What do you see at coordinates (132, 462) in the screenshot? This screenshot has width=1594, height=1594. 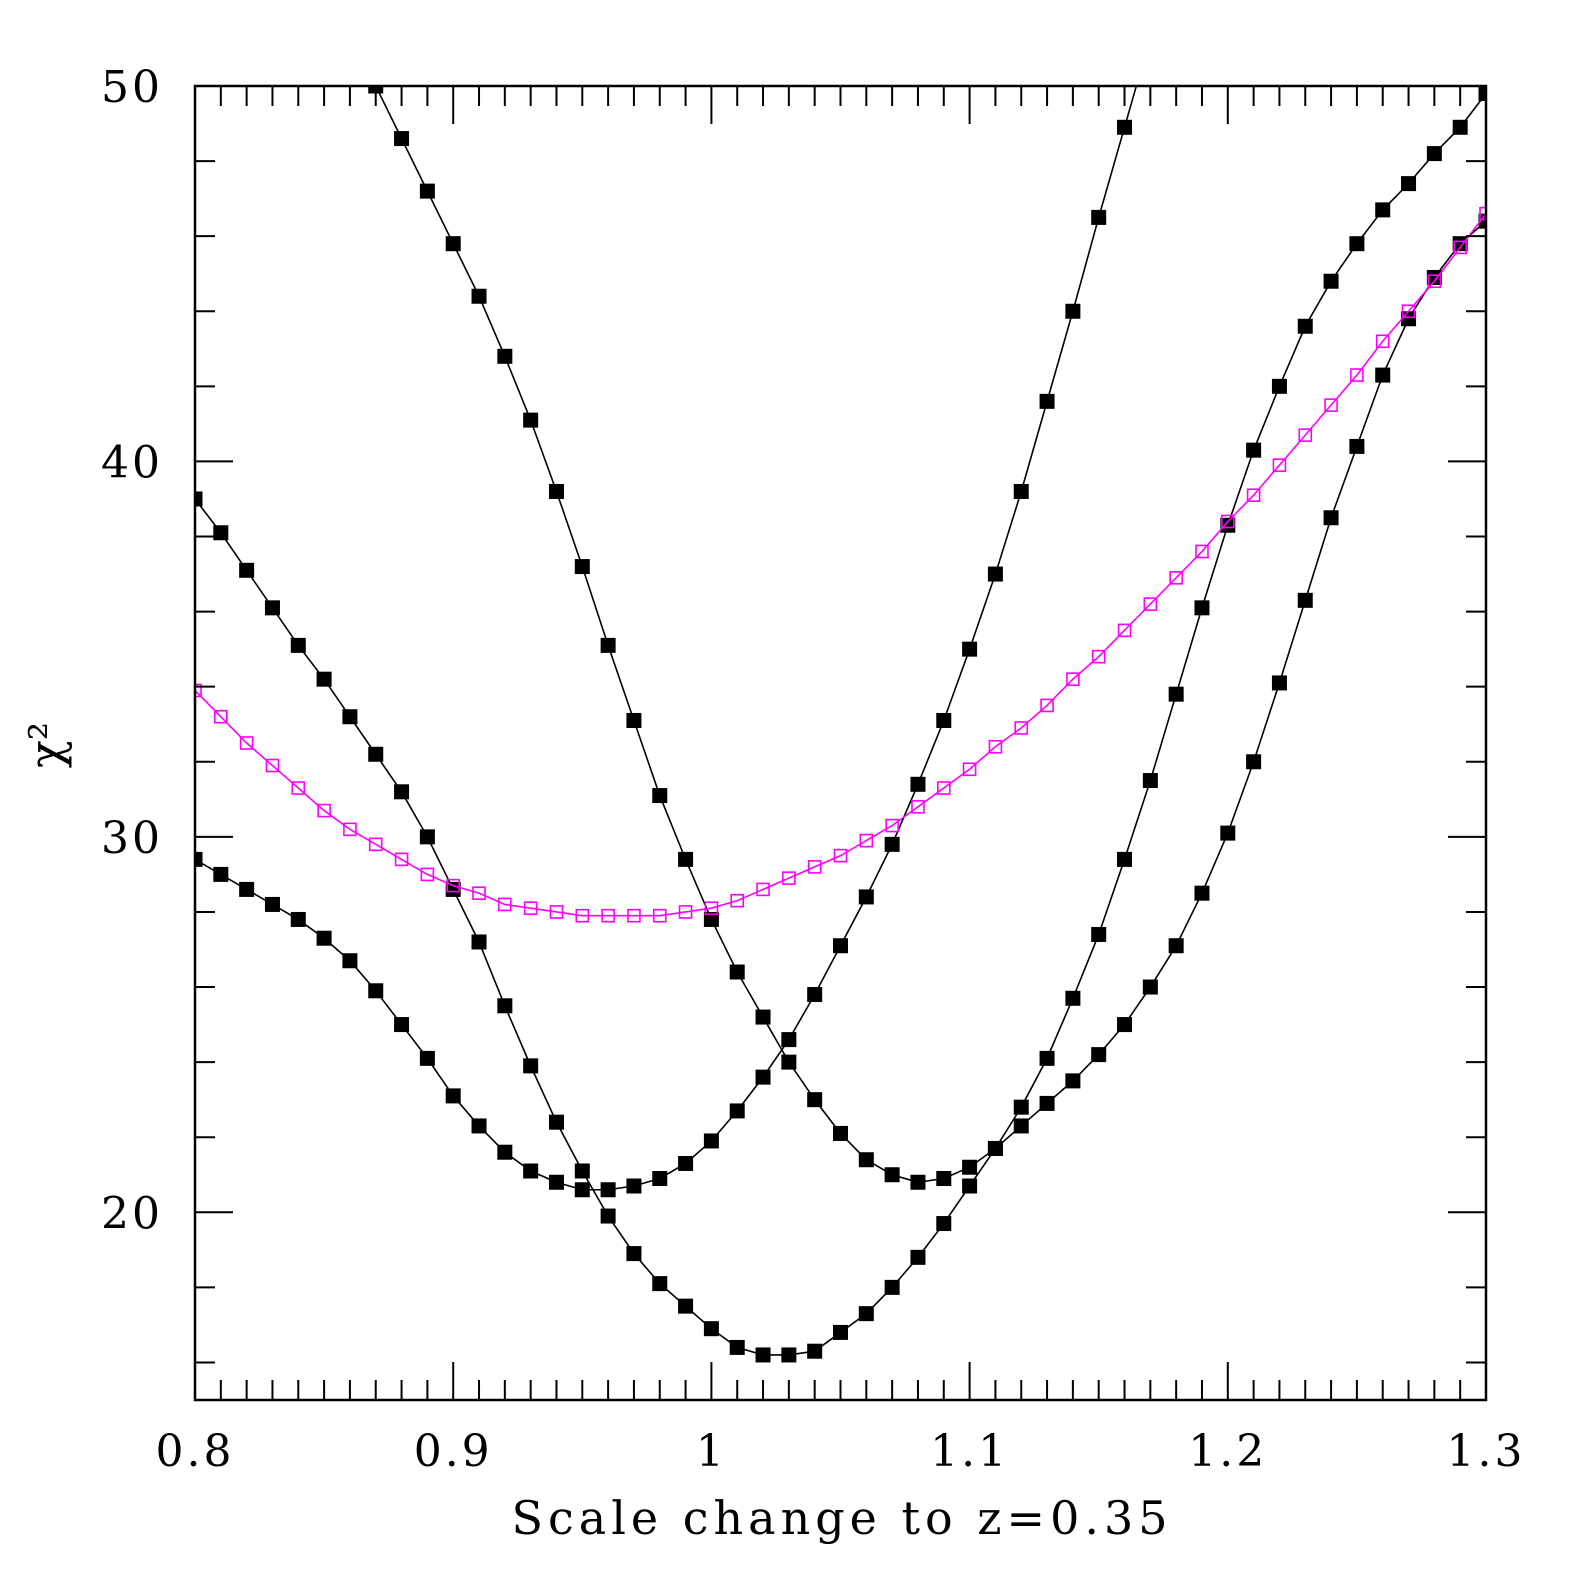 I see `y-tick-label: 40` at bounding box center [132, 462].